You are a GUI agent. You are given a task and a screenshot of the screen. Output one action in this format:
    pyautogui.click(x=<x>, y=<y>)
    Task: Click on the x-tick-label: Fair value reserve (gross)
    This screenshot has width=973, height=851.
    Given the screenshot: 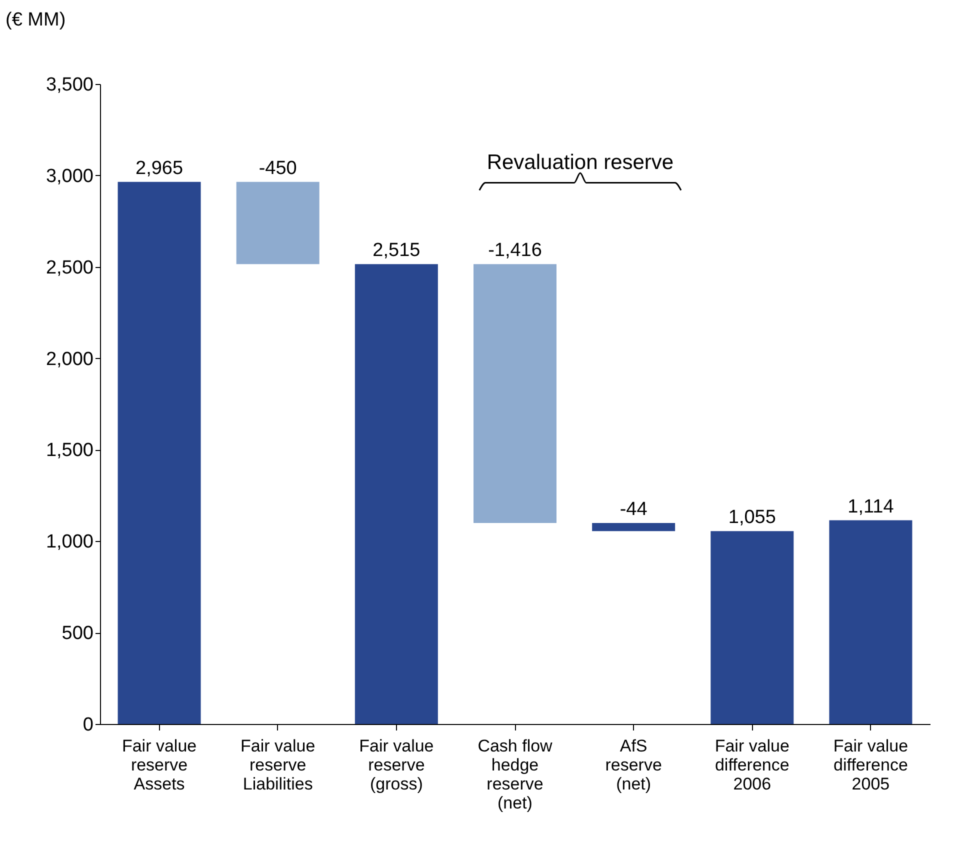 What is the action you would take?
    pyautogui.click(x=396, y=765)
    